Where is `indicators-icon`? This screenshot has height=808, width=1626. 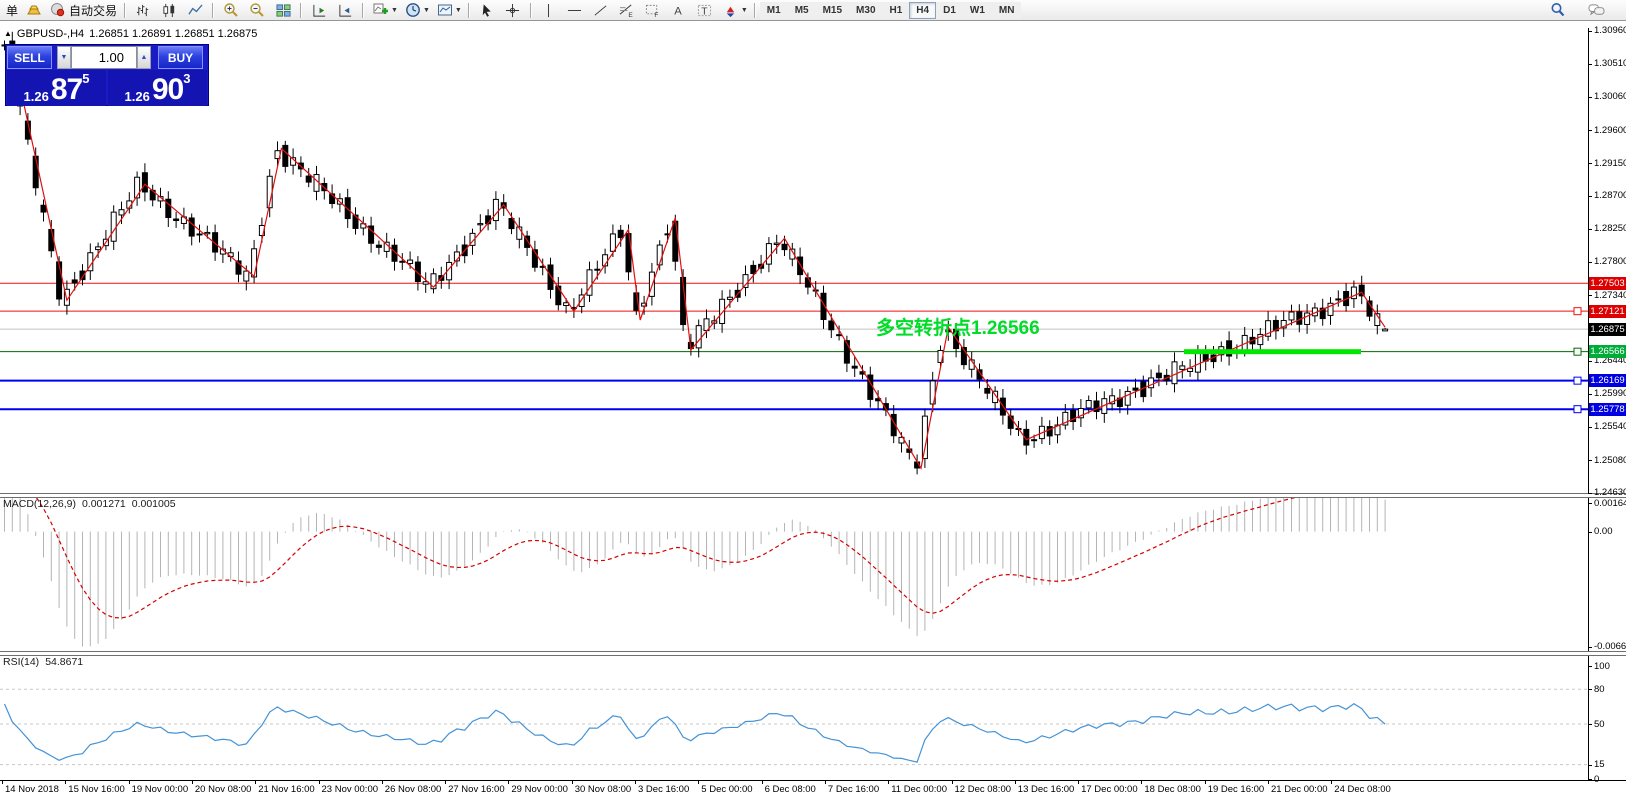 indicators-icon is located at coordinates (381, 10).